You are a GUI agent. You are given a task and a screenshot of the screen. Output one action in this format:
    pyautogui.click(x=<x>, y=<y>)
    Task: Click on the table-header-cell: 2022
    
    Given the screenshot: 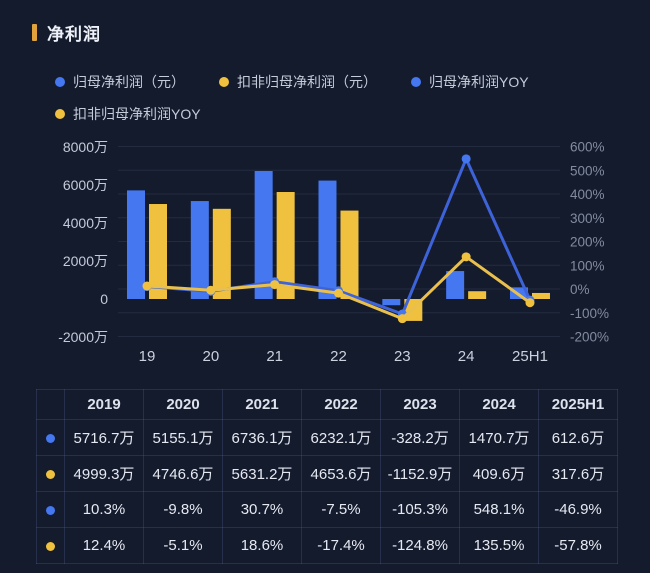 What is the action you would take?
    pyautogui.click(x=341, y=404)
    